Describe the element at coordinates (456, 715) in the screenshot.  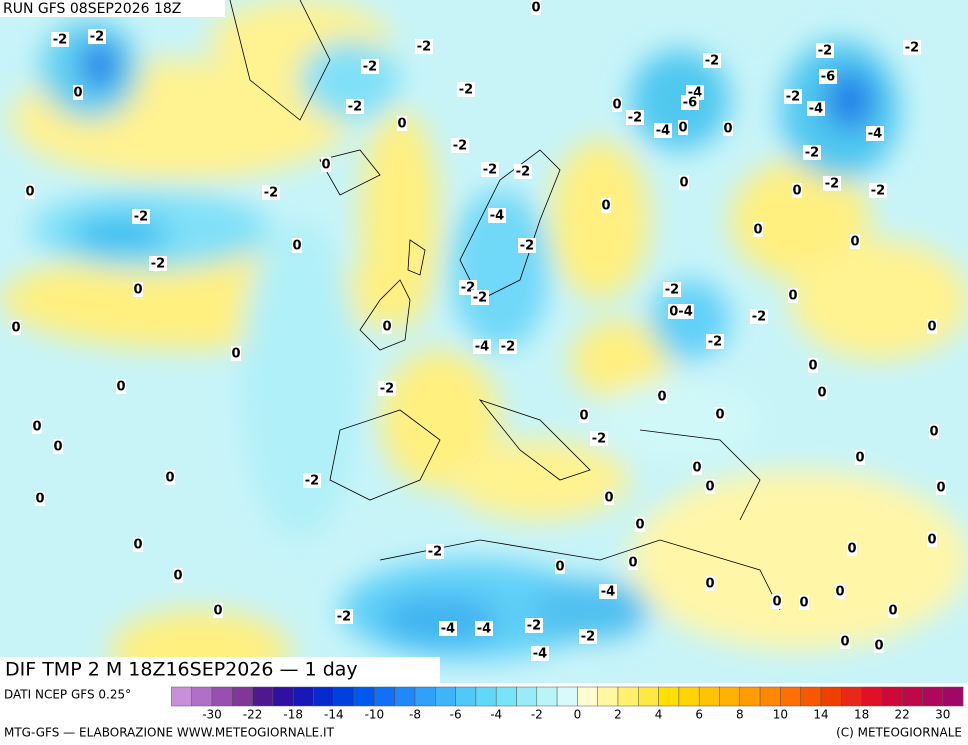
I see `legend-tick-label: -6` at that location.